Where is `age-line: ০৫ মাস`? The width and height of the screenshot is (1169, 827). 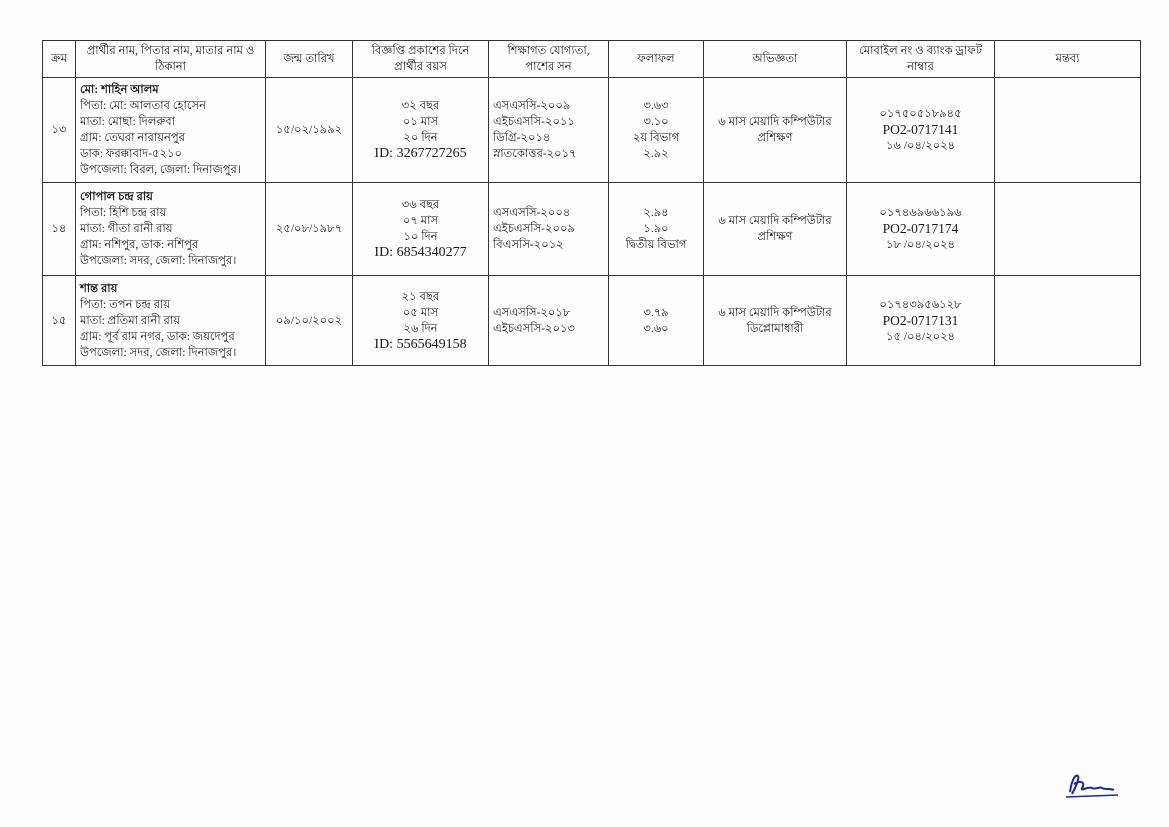 age-line: ০৫ মাস is located at coordinates (420, 312).